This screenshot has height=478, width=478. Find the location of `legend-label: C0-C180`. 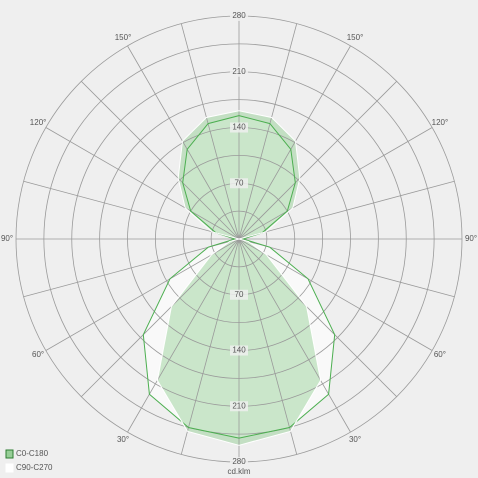

legend-label: C0-C180 is located at coordinates (32, 453).